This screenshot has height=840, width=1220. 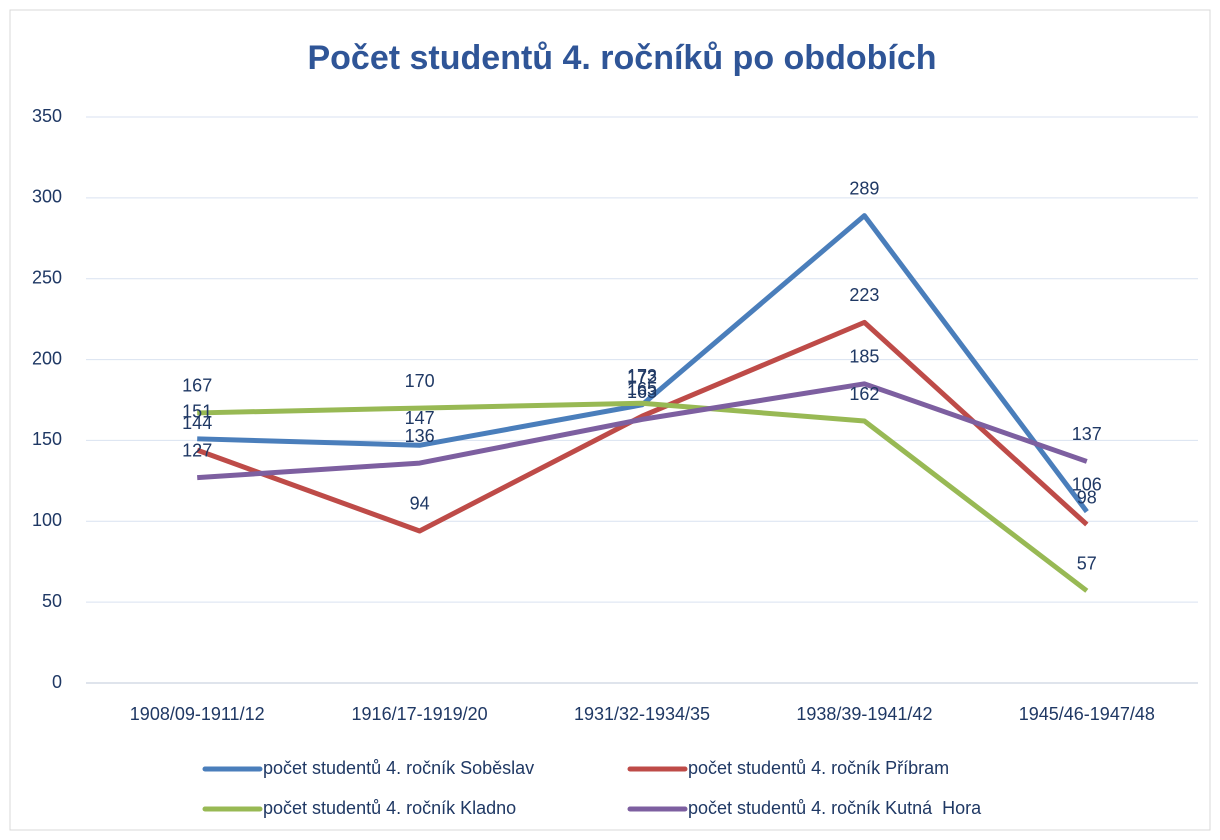 I want to click on data-label: 289, so click(x=864, y=188).